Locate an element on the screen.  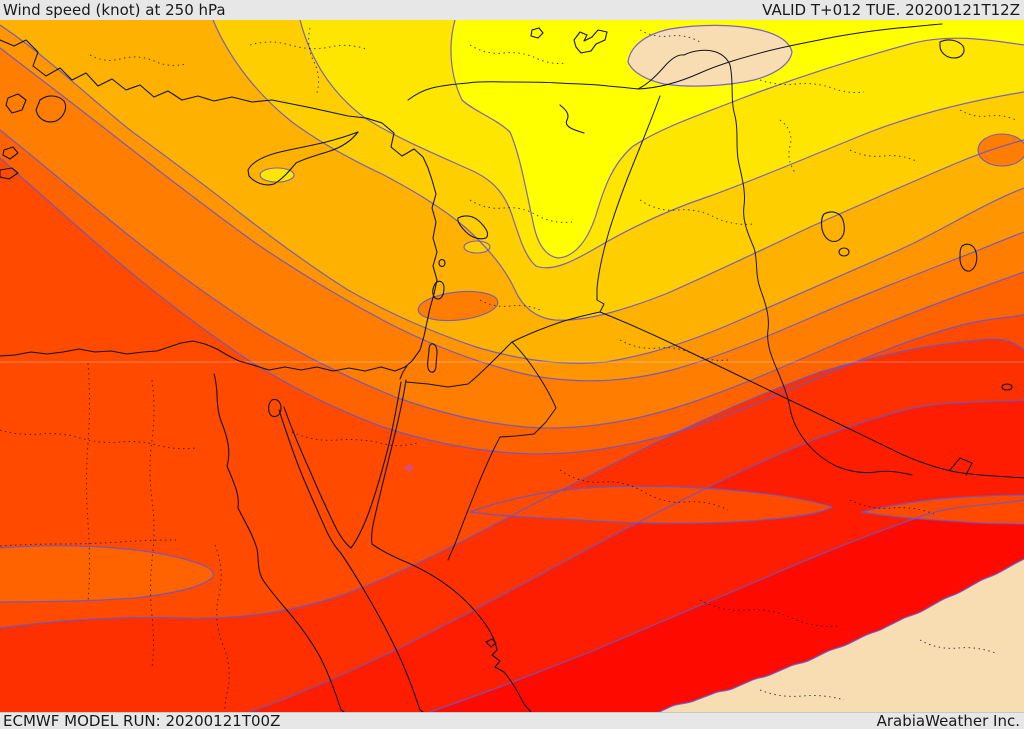
euphrates-river is located at coordinates (572, 119).